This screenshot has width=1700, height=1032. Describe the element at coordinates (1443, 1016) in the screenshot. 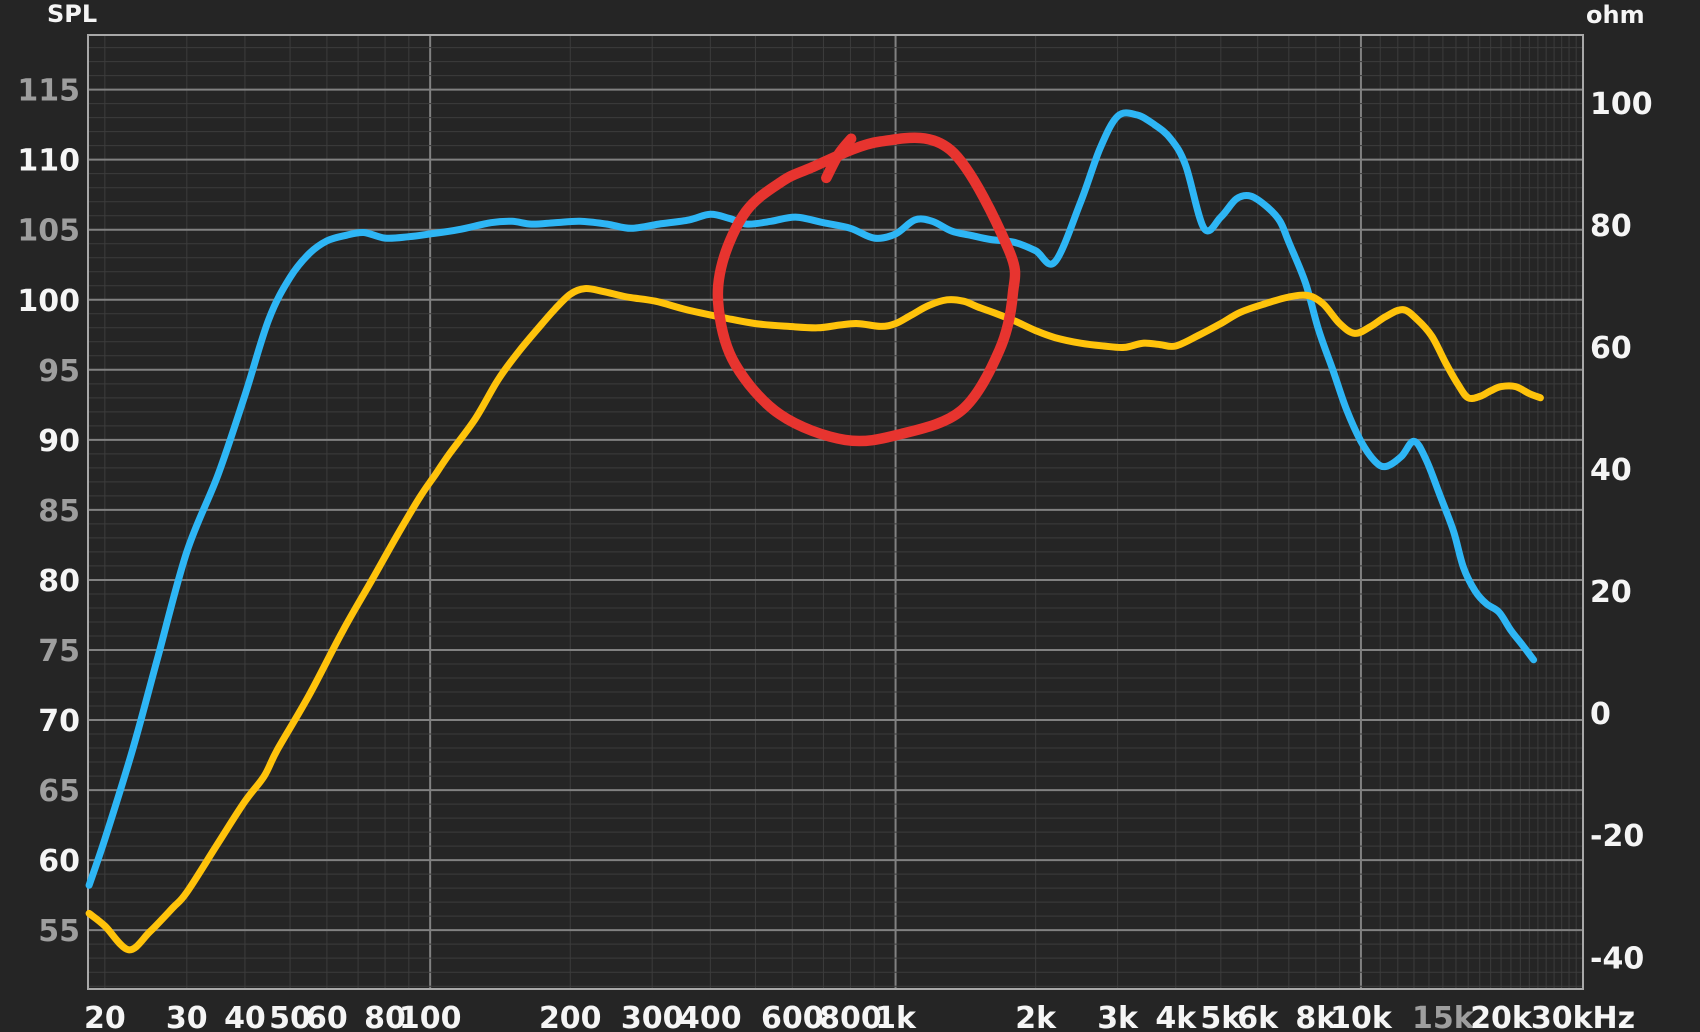

I see `freq-tick-15k: 15k` at that location.